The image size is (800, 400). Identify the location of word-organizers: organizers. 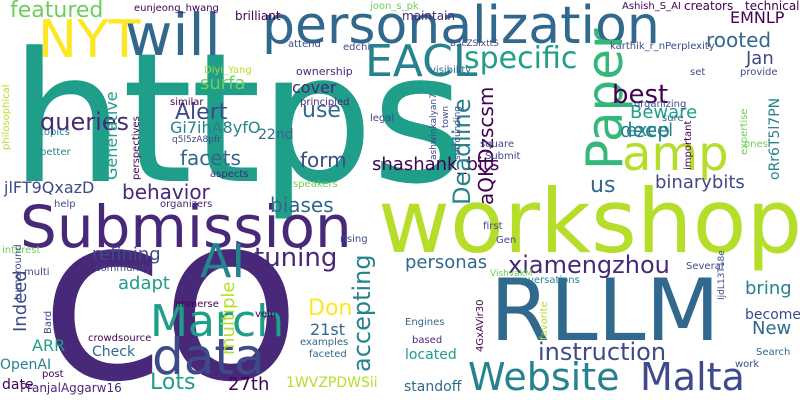
(186, 204).